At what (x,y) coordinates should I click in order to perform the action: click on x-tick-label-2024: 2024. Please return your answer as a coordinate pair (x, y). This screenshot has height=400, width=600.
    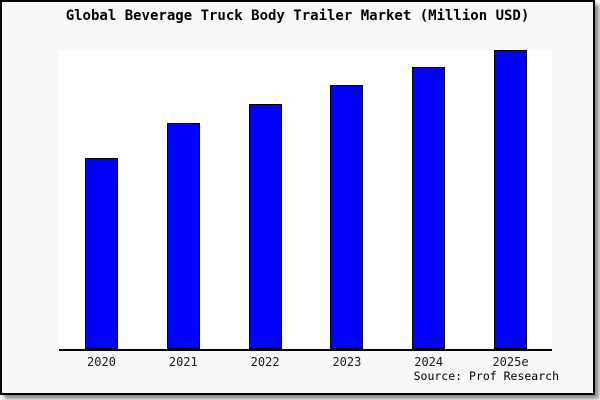
    Looking at the image, I should click on (429, 362).